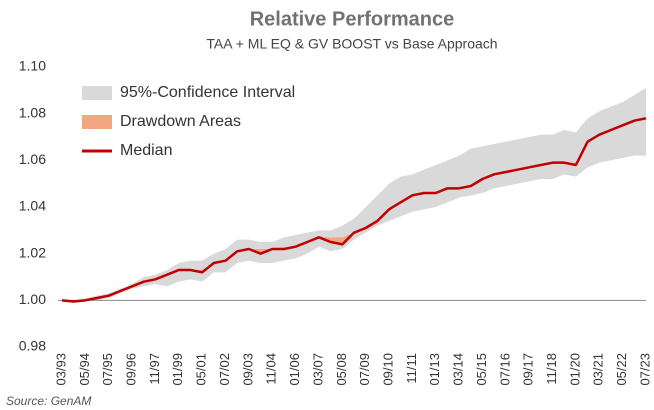  What do you see at coordinates (32, 112) in the screenshot?
I see `y-tick-label: 1.08` at bounding box center [32, 112].